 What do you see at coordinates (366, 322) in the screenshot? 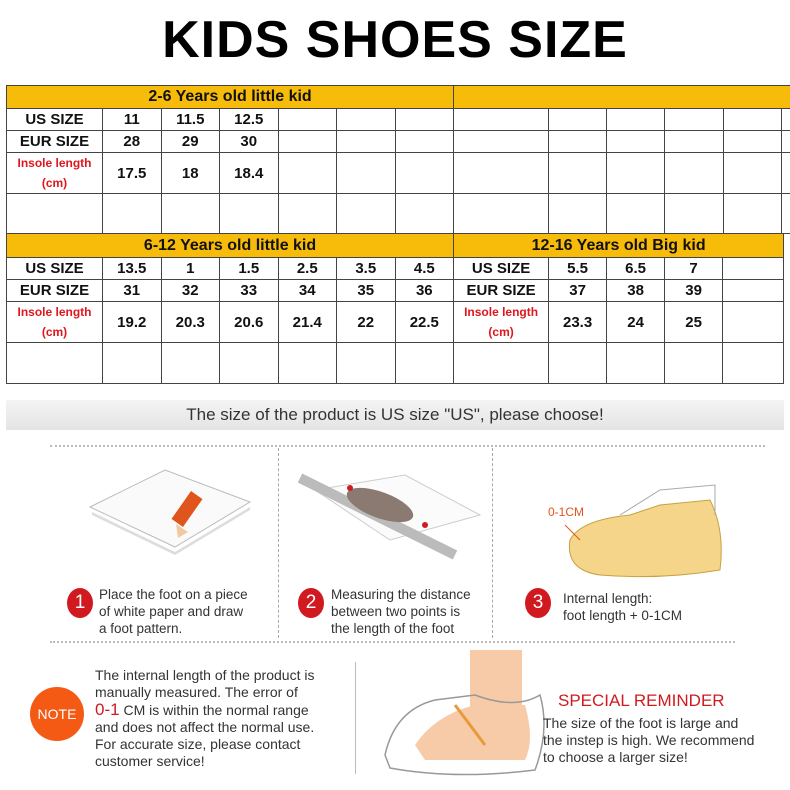
I see `cell: 22` at bounding box center [366, 322].